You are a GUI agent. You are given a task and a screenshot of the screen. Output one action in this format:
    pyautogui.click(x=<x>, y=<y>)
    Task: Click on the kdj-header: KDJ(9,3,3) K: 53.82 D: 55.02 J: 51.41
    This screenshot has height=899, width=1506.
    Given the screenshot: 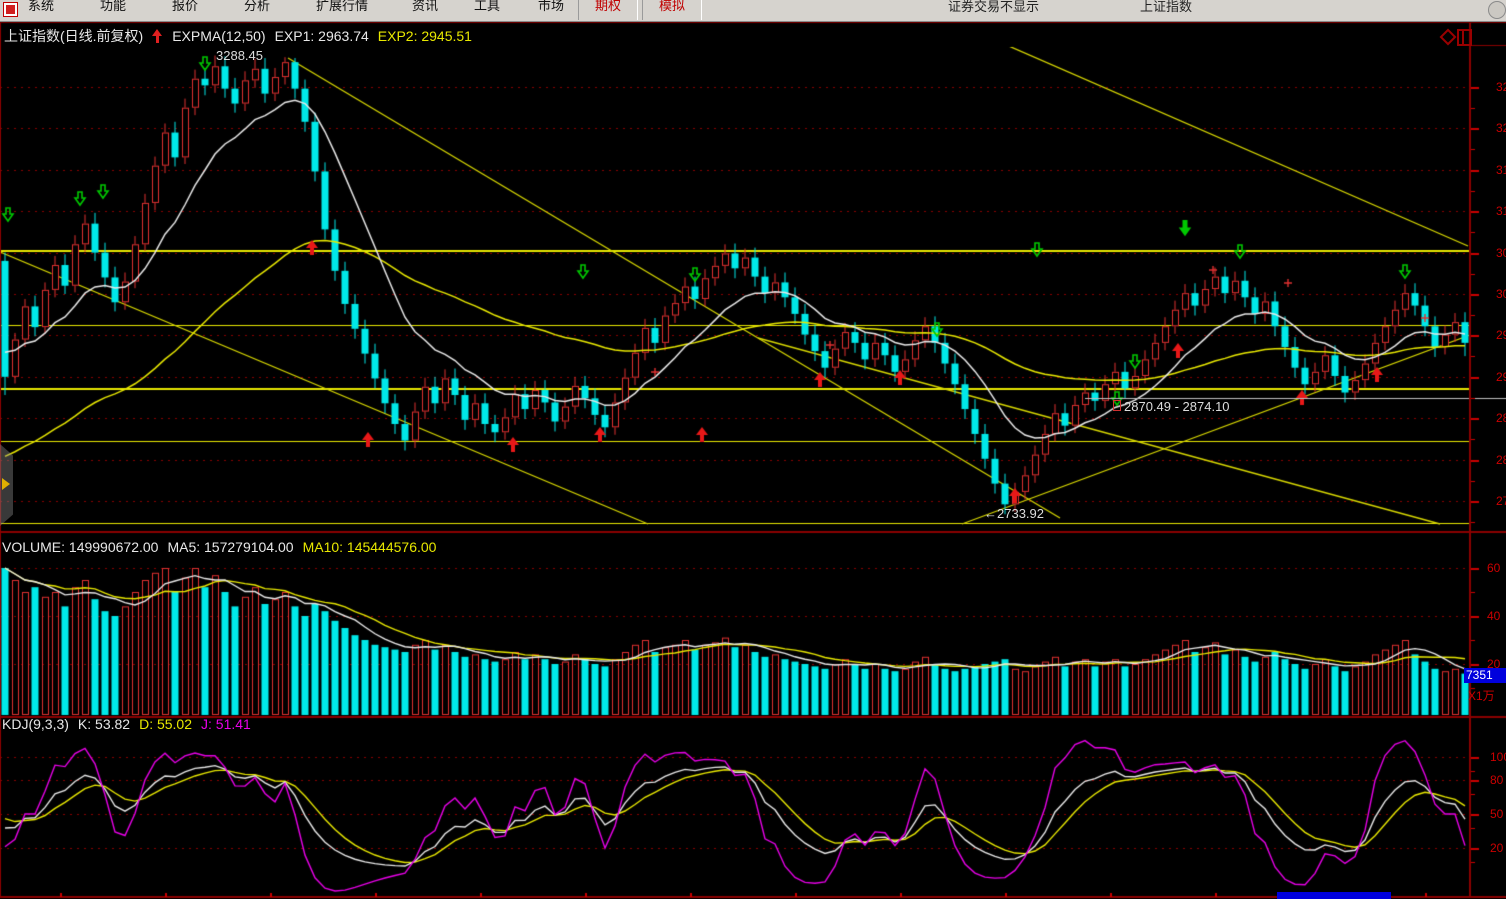 What is the action you would take?
    pyautogui.click(x=126, y=724)
    